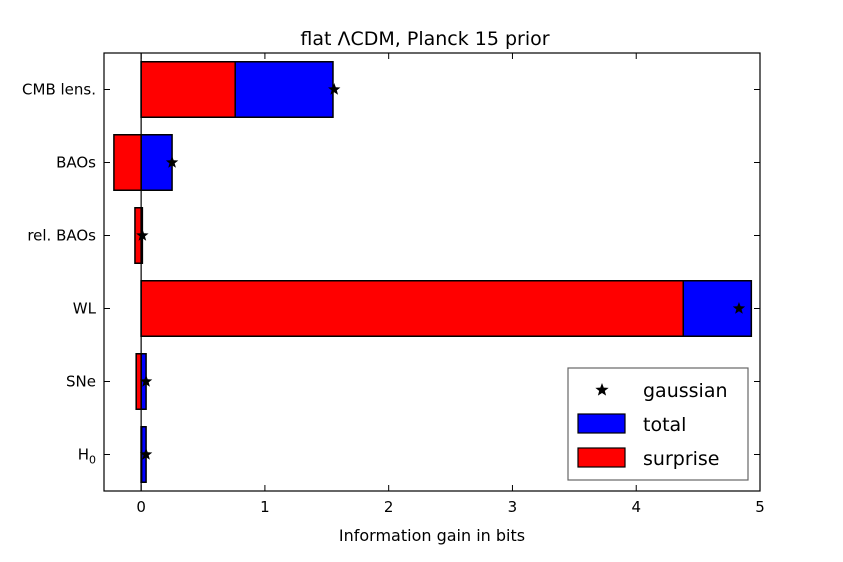  Describe the element at coordinates (59, 90) in the screenshot. I see `y-tick-label-0: CMB lens.` at that location.